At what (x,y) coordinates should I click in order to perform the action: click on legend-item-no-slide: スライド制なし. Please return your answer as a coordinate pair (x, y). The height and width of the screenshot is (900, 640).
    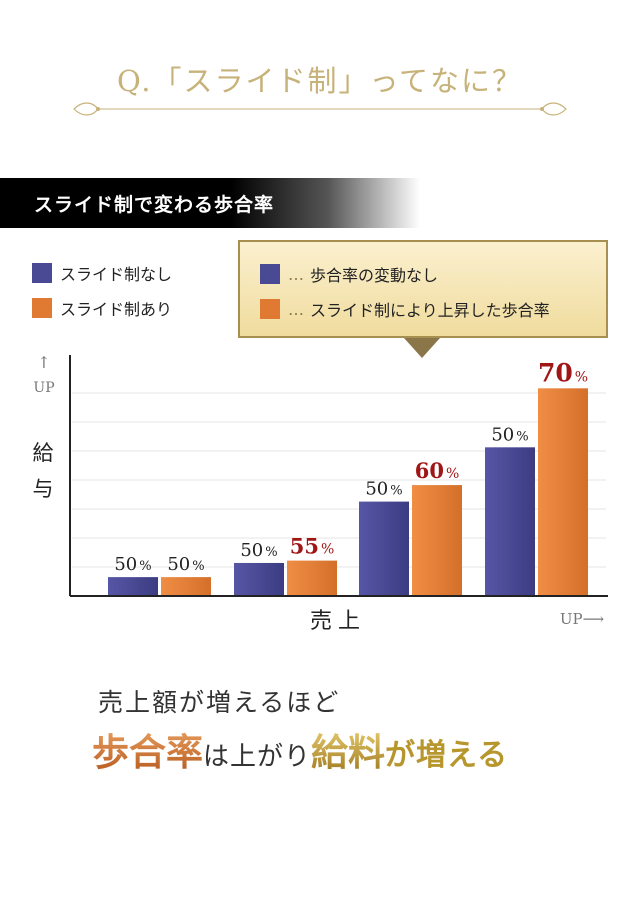
    Looking at the image, I should click on (102, 273).